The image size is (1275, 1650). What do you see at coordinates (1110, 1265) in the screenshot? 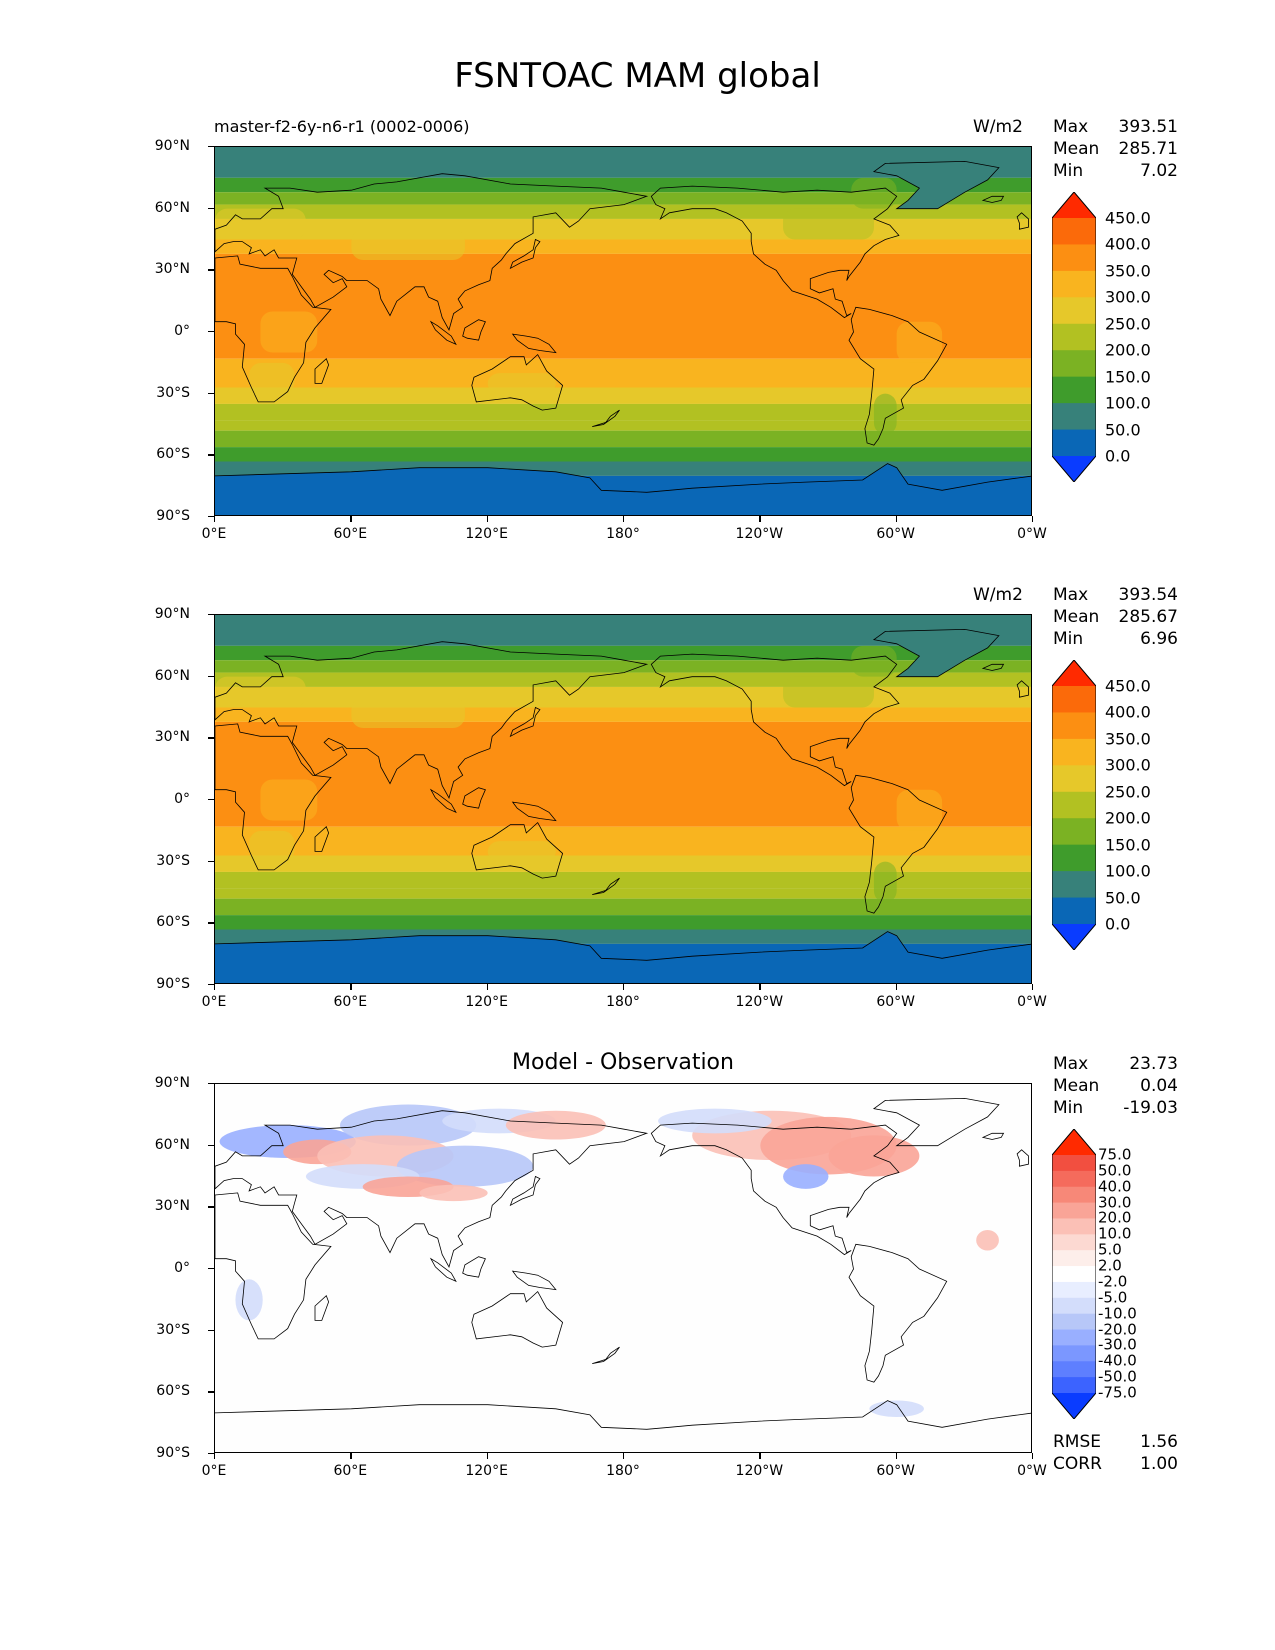
I see `colorbar-tick-label: 2.0` at bounding box center [1110, 1265].